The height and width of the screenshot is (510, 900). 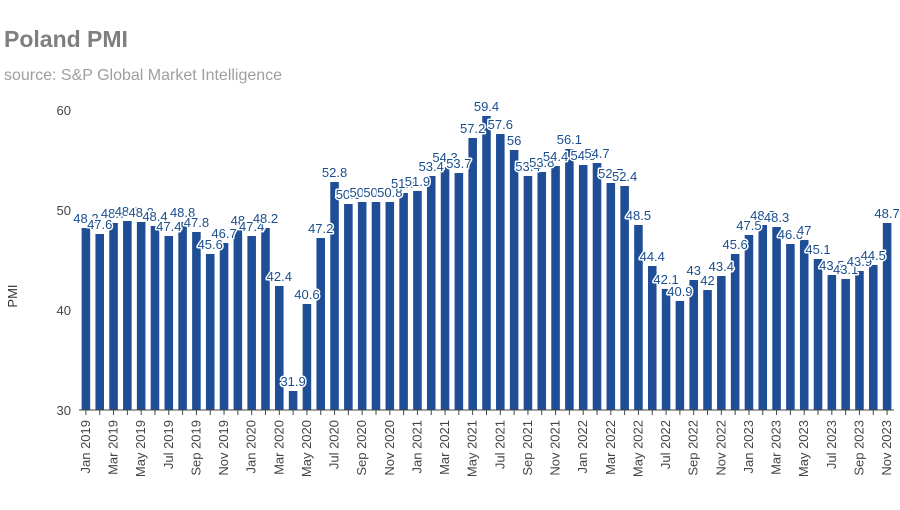 What do you see at coordinates (637, 448) in the screenshot?
I see `x-tick-label: May 2022` at bounding box center [637, 448].